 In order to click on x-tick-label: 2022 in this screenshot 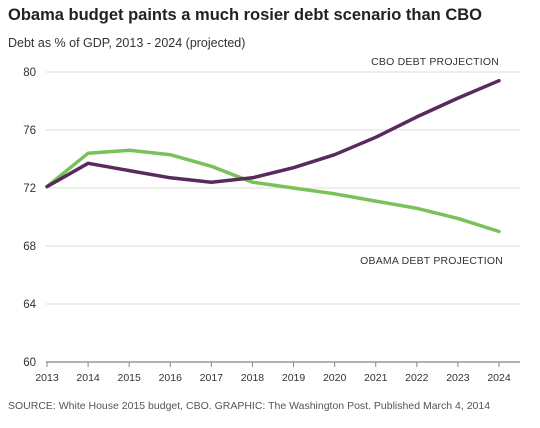, I will do `click(417, 378)`.